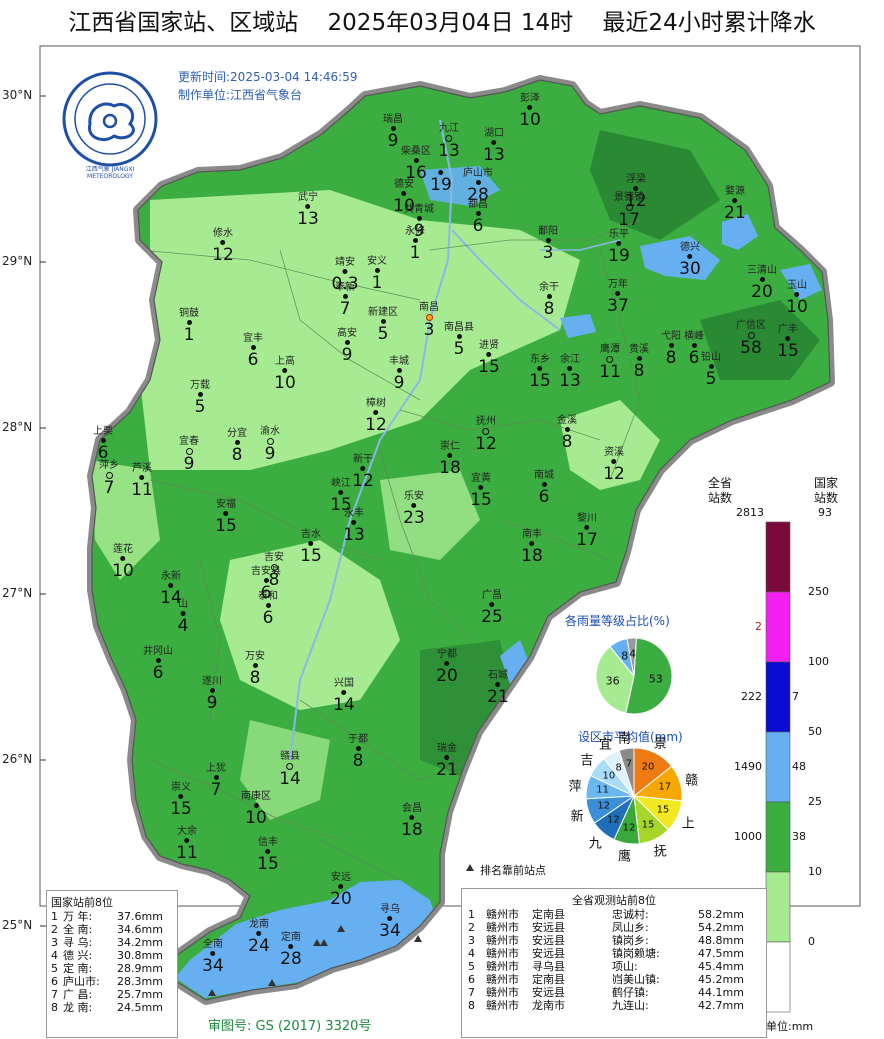 The width and height of the screenshot is (884, 1039). I want to click on province-top-county: 安远县, so click(548, 940).